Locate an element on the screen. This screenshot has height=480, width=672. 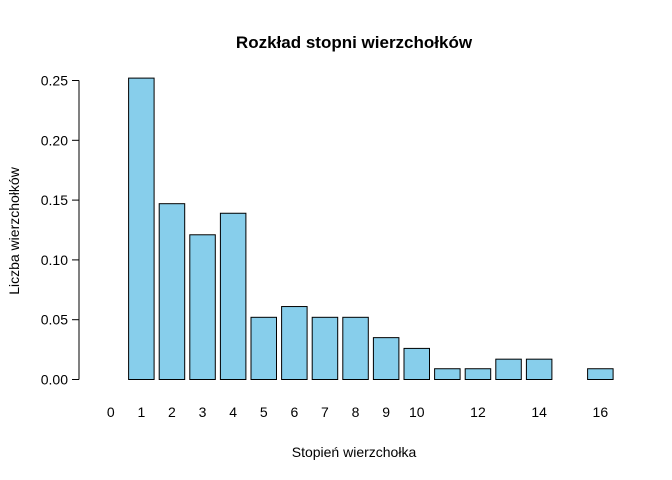
x-tick-label: 12 is located at coordinates (478, 412).